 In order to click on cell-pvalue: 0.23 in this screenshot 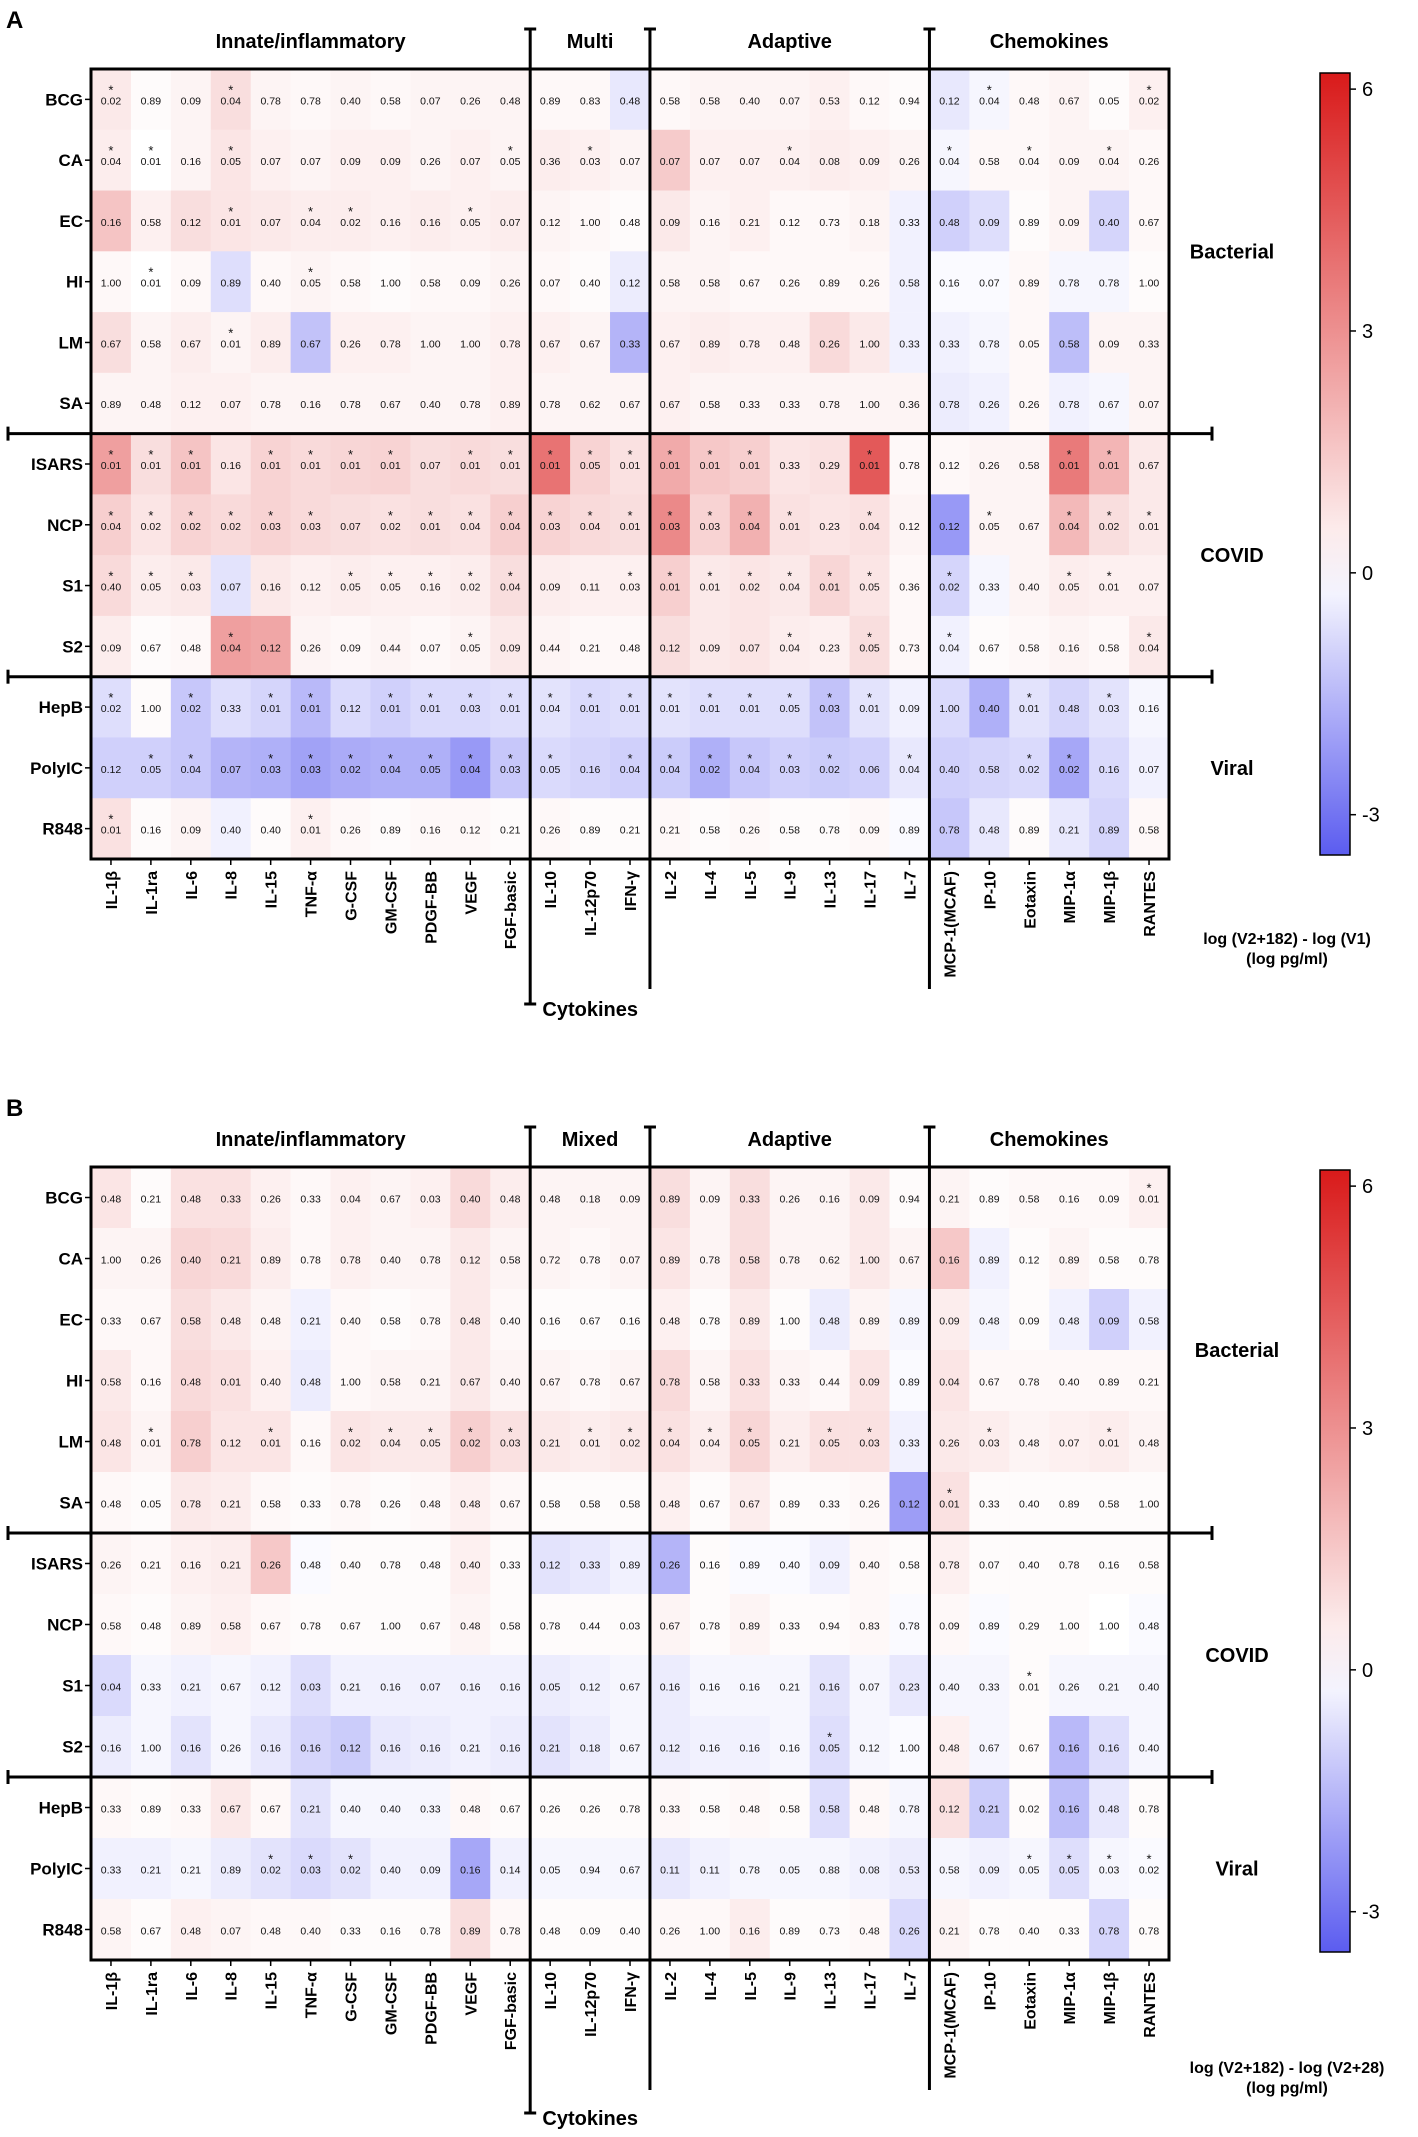, I will do `click(829, 648)`.